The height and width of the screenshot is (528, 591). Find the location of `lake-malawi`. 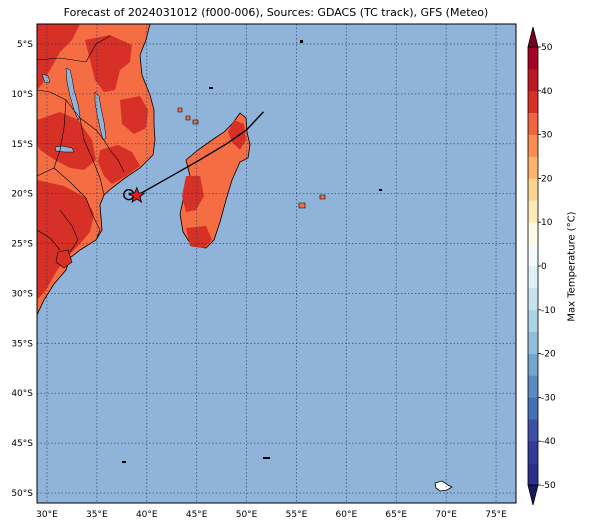

lake-malawi is located at coordinates (100, 116).